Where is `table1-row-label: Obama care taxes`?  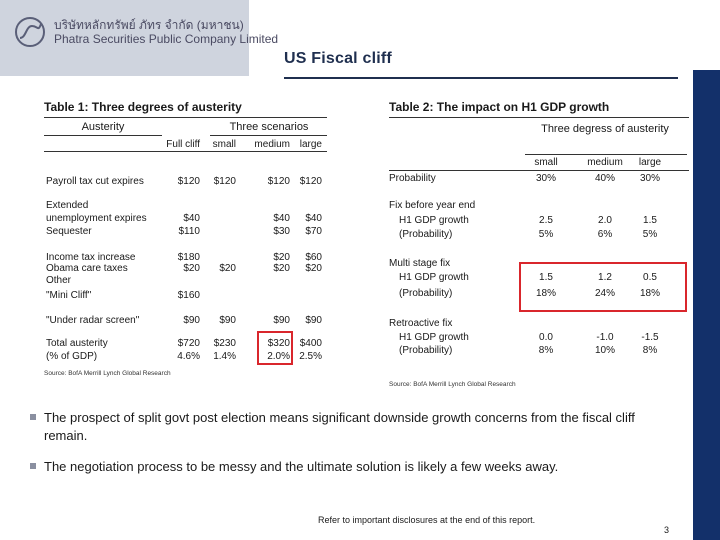 table1-row-label: Obama care taxes is located at coordinates (87, 268).